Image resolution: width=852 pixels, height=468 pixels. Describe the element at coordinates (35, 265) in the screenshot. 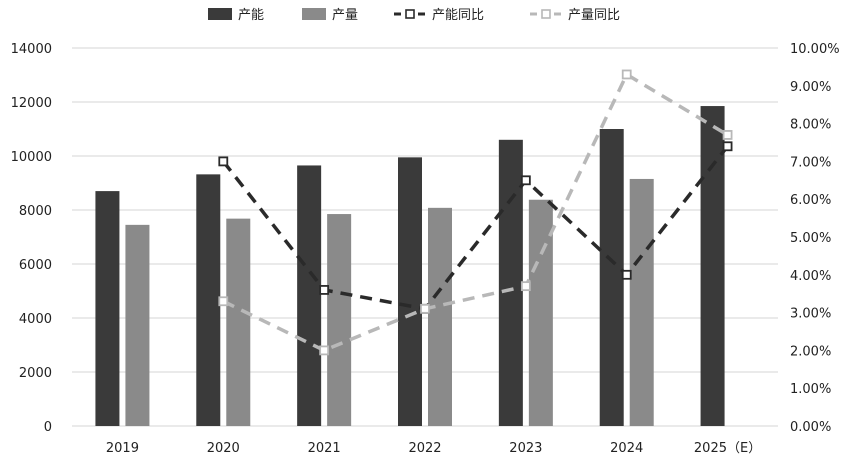

I see `left-tick-label: 6000` at that location.